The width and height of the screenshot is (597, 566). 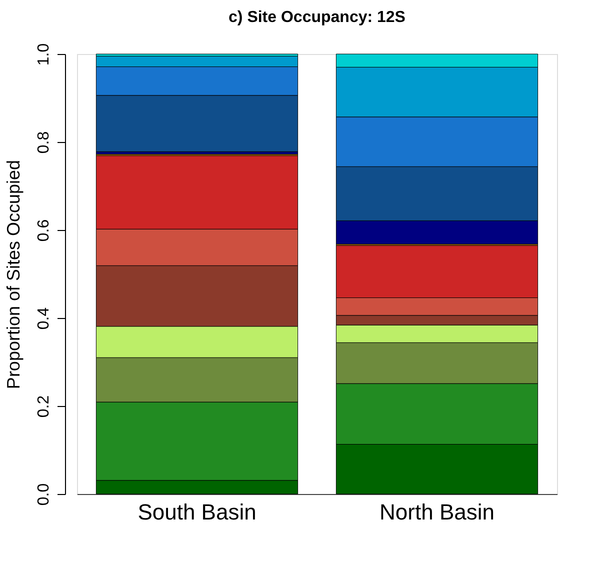 I want to click on y-tick-label: 0.4, so click(x=44, y=318).